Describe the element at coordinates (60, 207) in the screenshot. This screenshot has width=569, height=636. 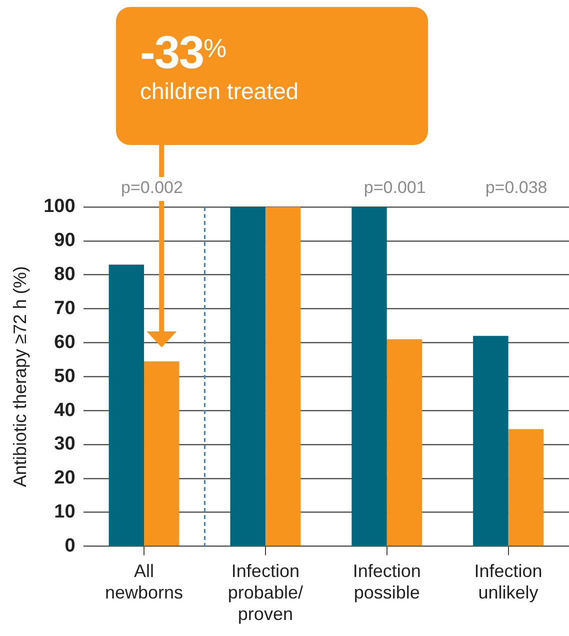
I see `y-tick-label: 100` at that location.